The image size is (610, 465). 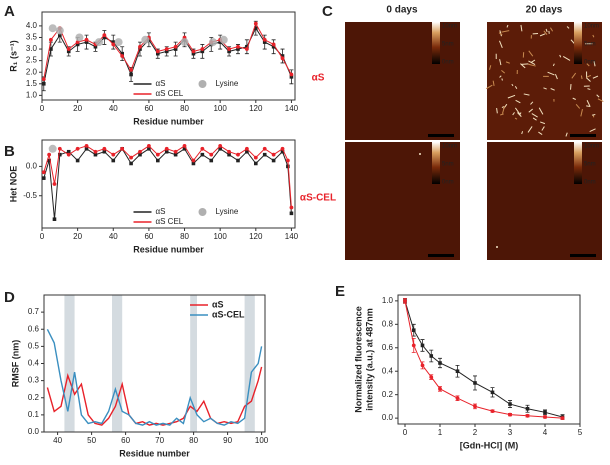 I want to click on x-tick-label: 60, so click(x=125, y=440).